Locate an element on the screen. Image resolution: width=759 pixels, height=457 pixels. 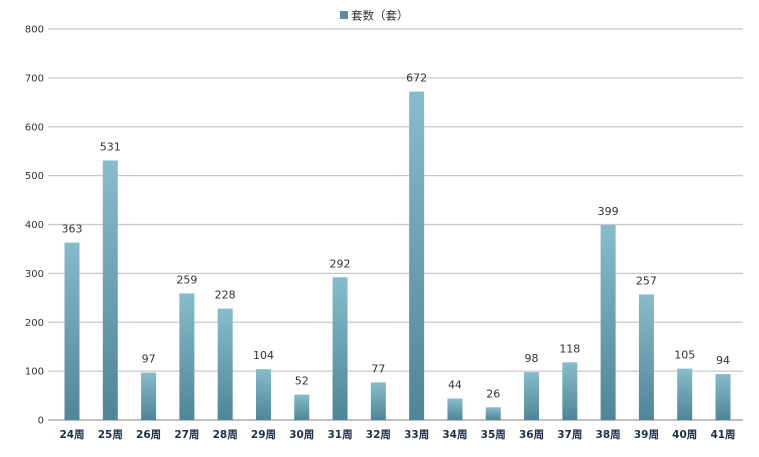
x-tick-label: 40周 is located at coordinates (684, 435).